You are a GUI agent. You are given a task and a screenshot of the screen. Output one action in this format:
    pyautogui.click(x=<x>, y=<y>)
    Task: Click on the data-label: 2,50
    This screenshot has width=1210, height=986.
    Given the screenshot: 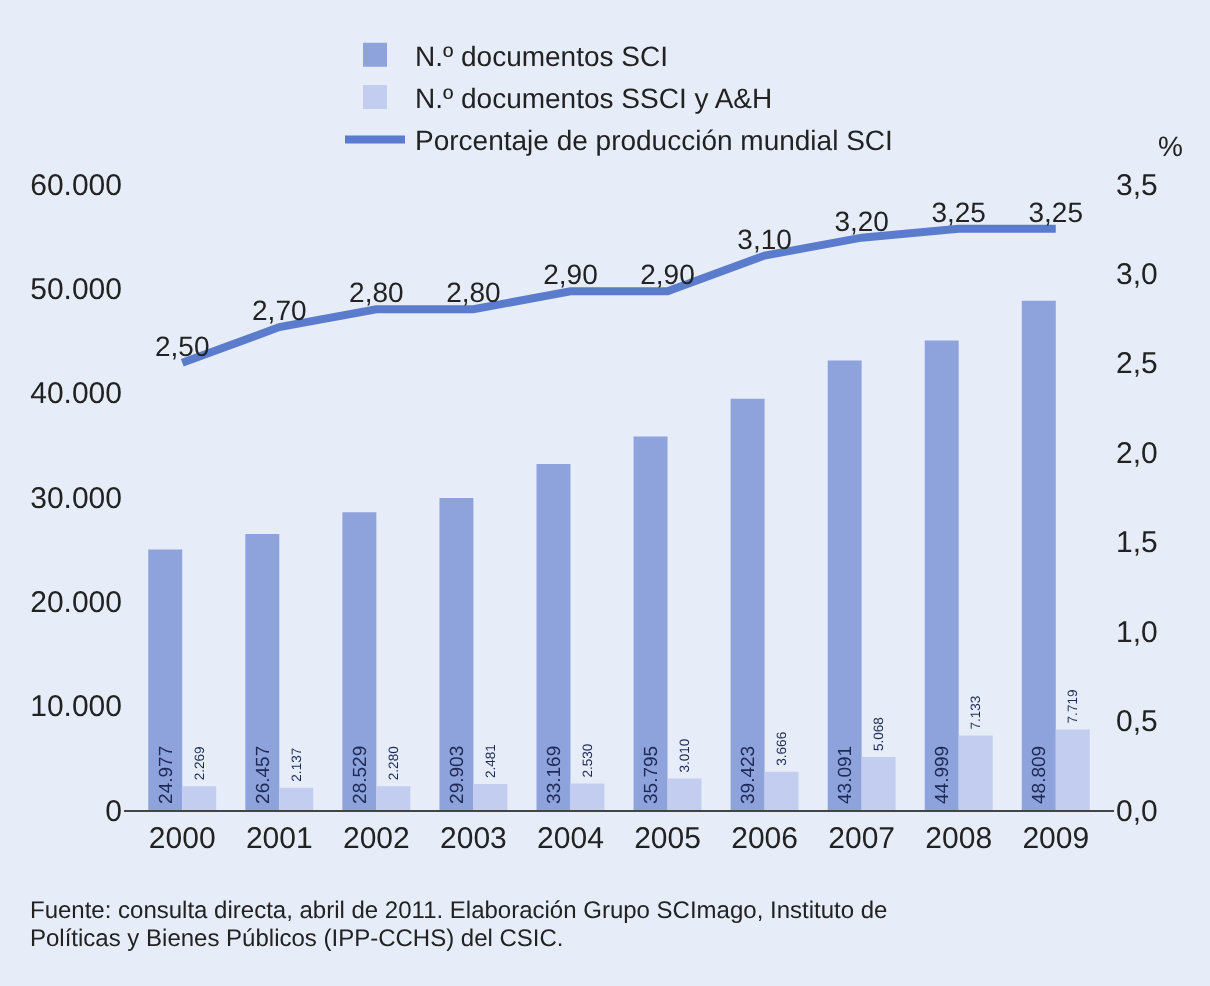 What is the action you would take?
    pyautogui.click(x=182, y=345)
    